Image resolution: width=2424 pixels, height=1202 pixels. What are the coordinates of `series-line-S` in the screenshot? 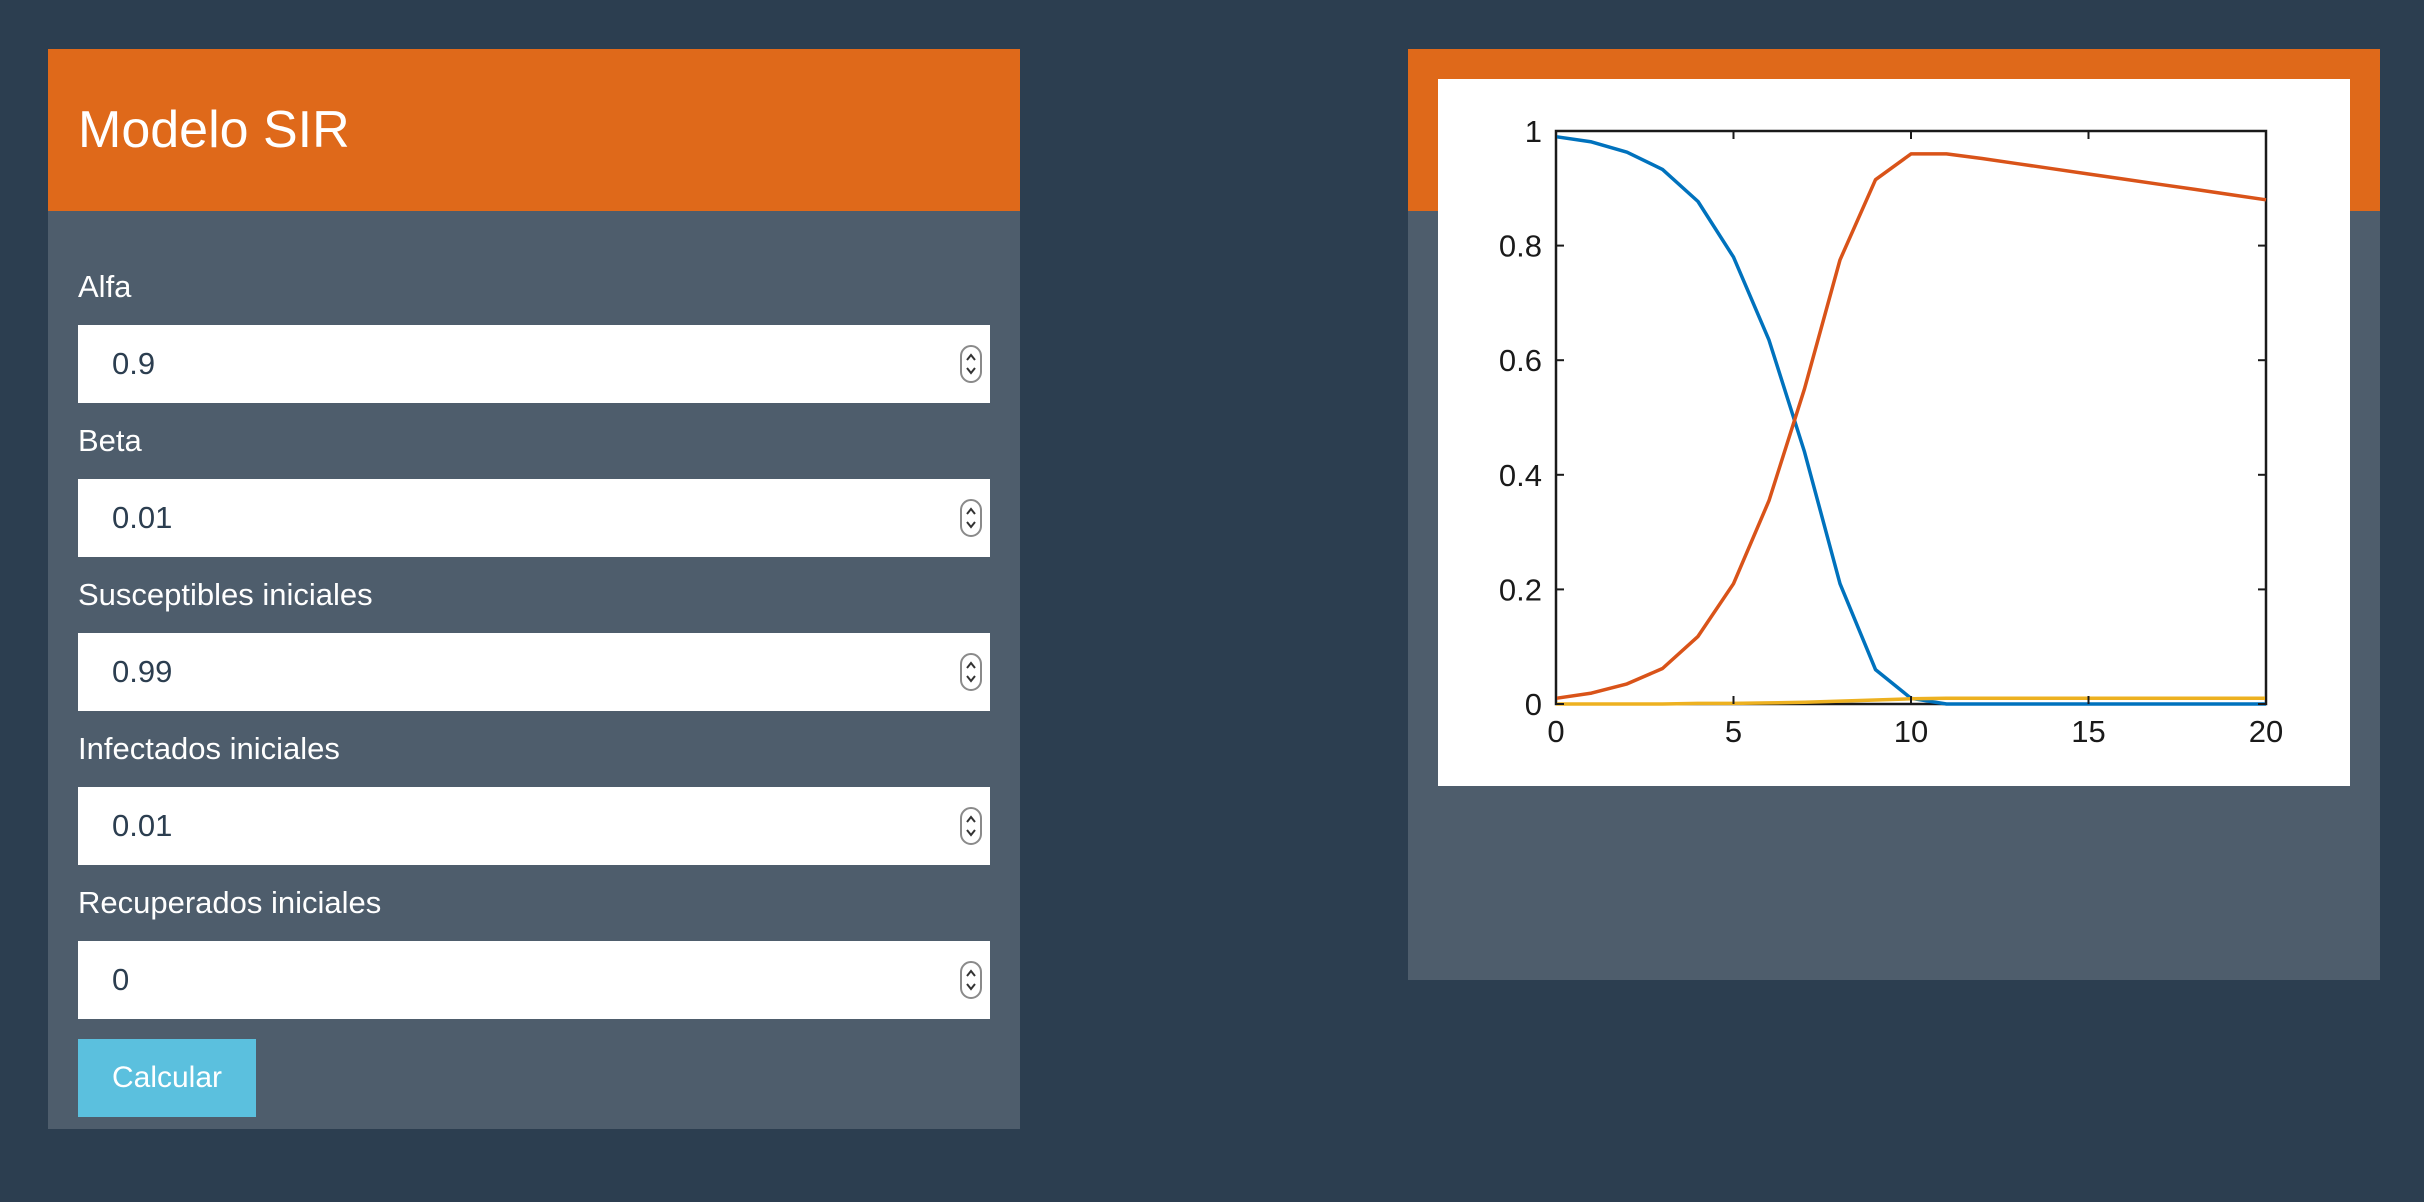 It's located at (1910, 420).